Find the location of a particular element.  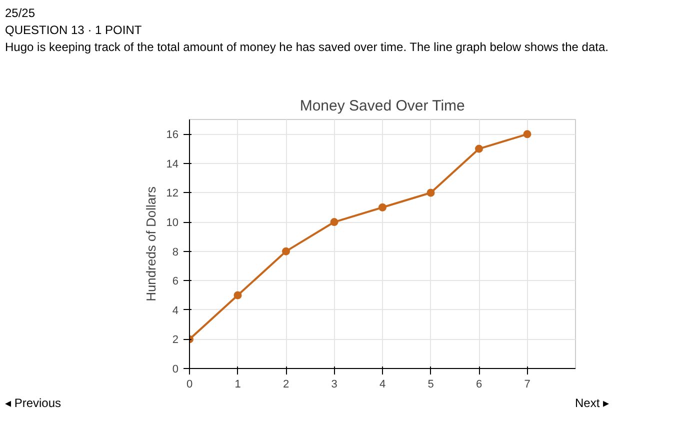

y-tick-label: 6 is located at coordinates (175, 282).